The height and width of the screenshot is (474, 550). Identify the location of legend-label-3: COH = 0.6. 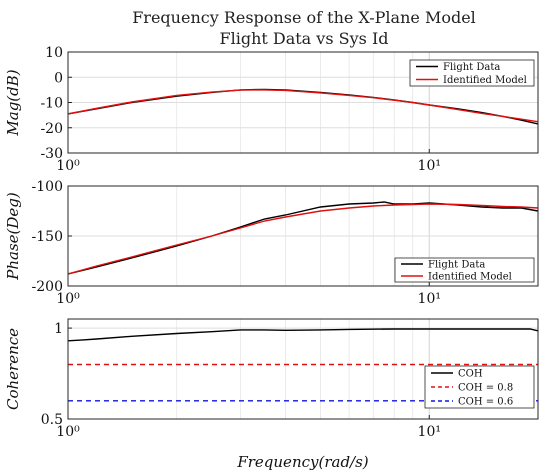
(485, 402).